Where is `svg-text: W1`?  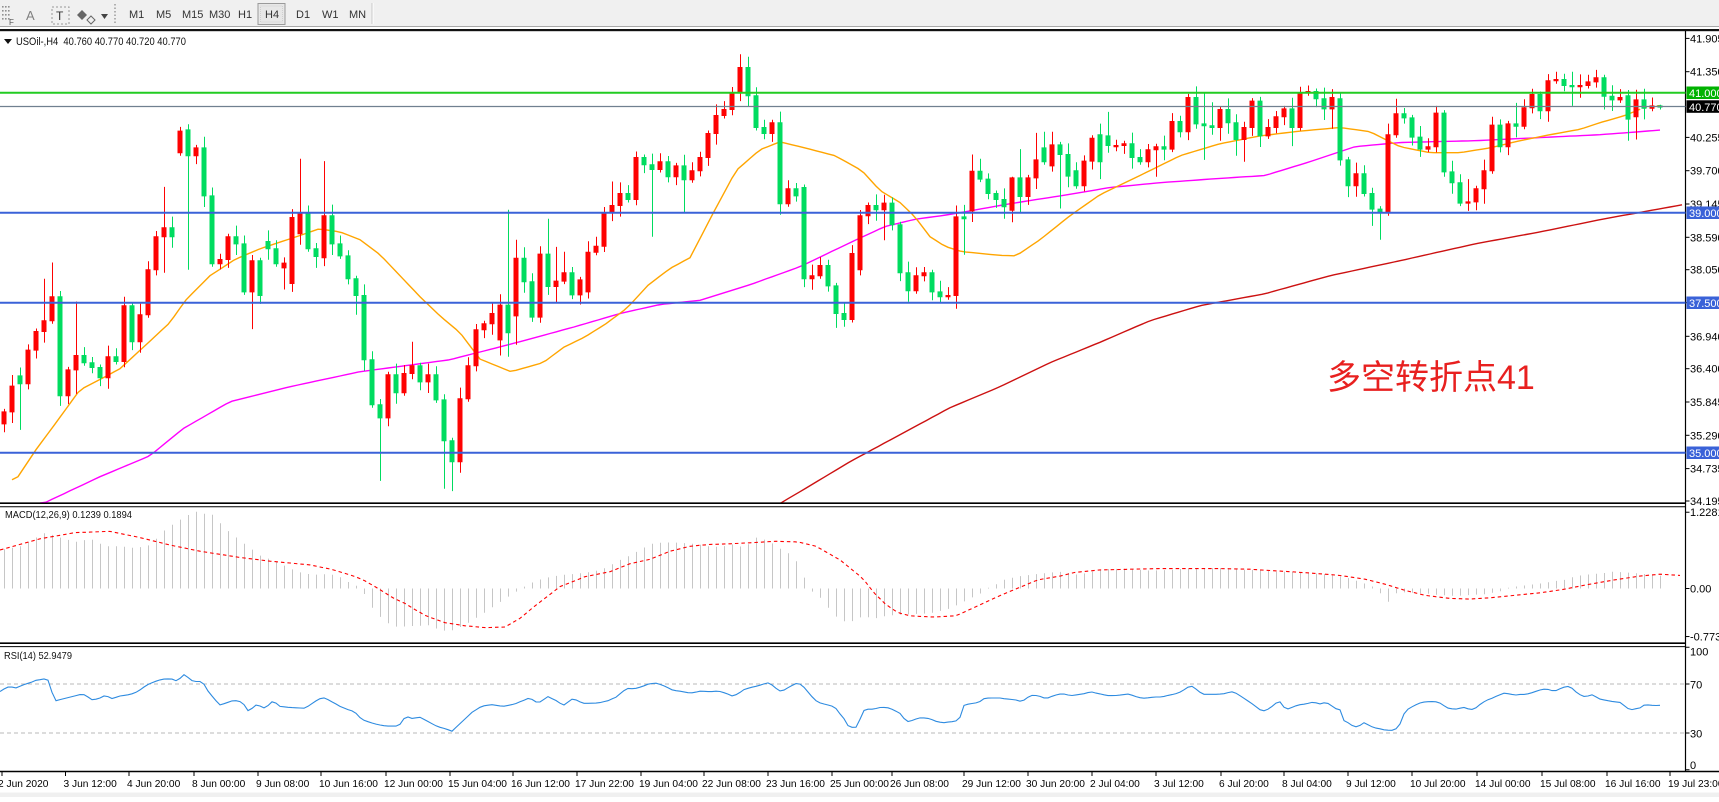
svg-text: W1 is located at coordinates (330, 15).